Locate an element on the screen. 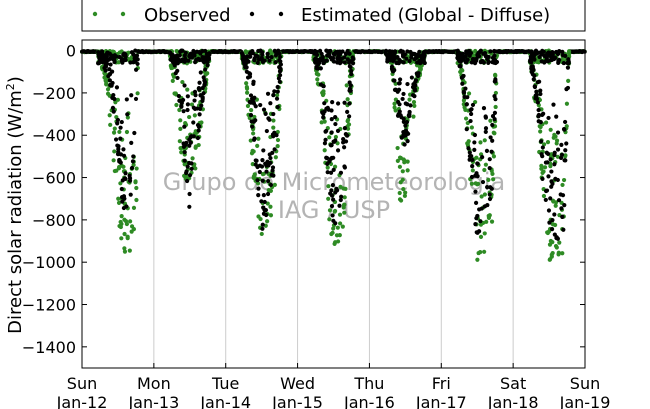  legend-observed-label: Observed is located at coordinates (187, 15).